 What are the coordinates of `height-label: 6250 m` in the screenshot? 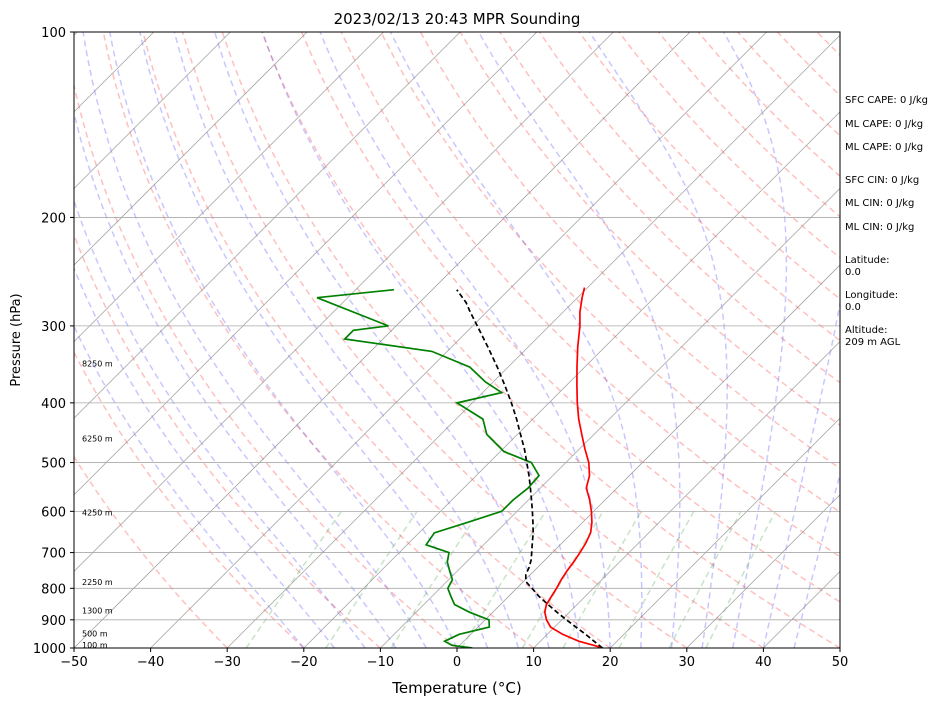 It's located at (97, 439).